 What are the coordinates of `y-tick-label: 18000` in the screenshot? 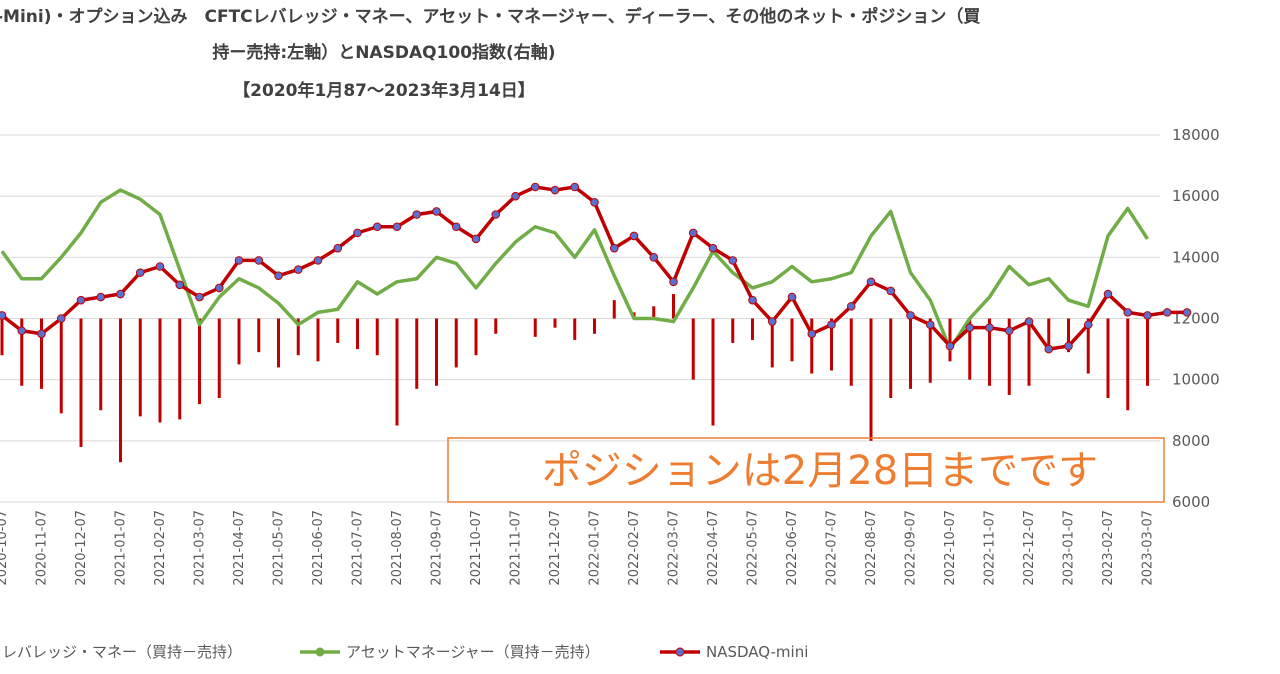 It's located at (1196, 135).